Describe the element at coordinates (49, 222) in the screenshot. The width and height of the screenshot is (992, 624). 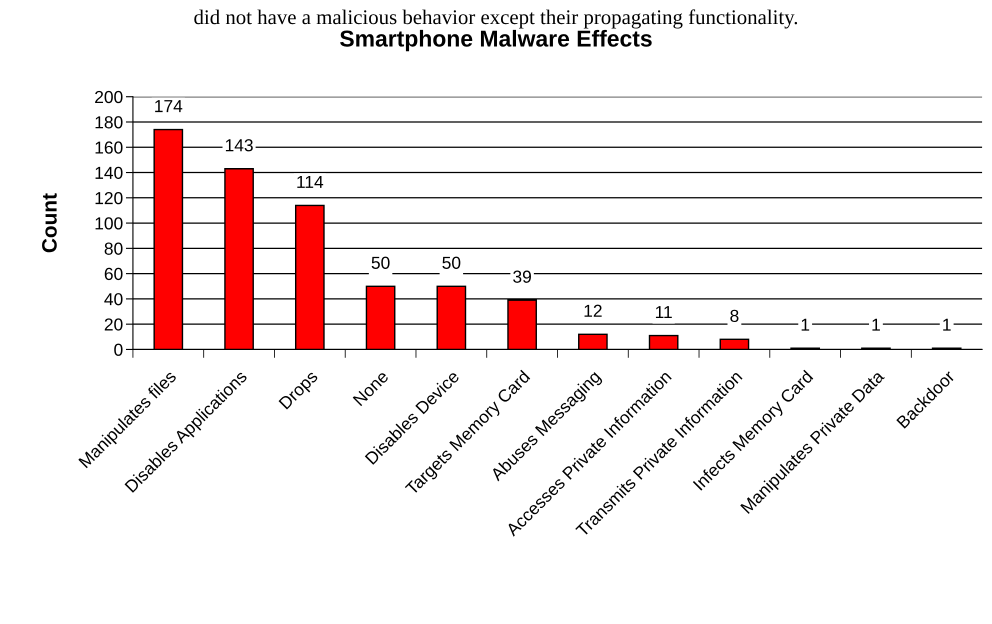
I see `y-axis-title: Count` at that location.